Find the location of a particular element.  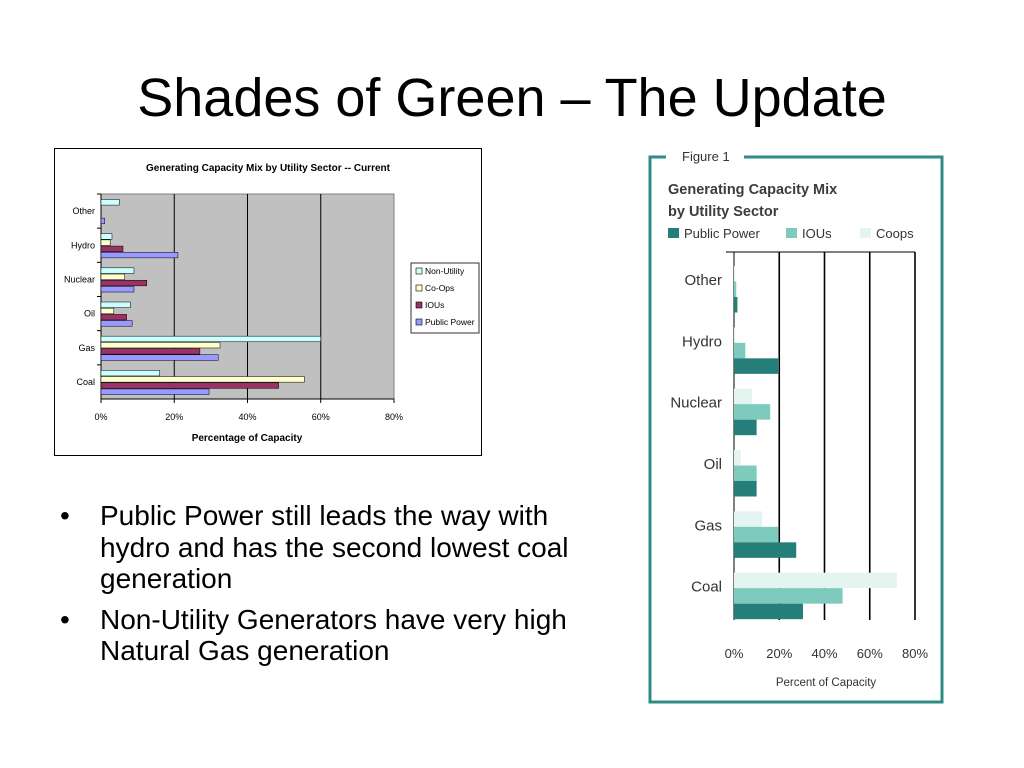

legend-label: Coops is located at coordinates (895, 233).